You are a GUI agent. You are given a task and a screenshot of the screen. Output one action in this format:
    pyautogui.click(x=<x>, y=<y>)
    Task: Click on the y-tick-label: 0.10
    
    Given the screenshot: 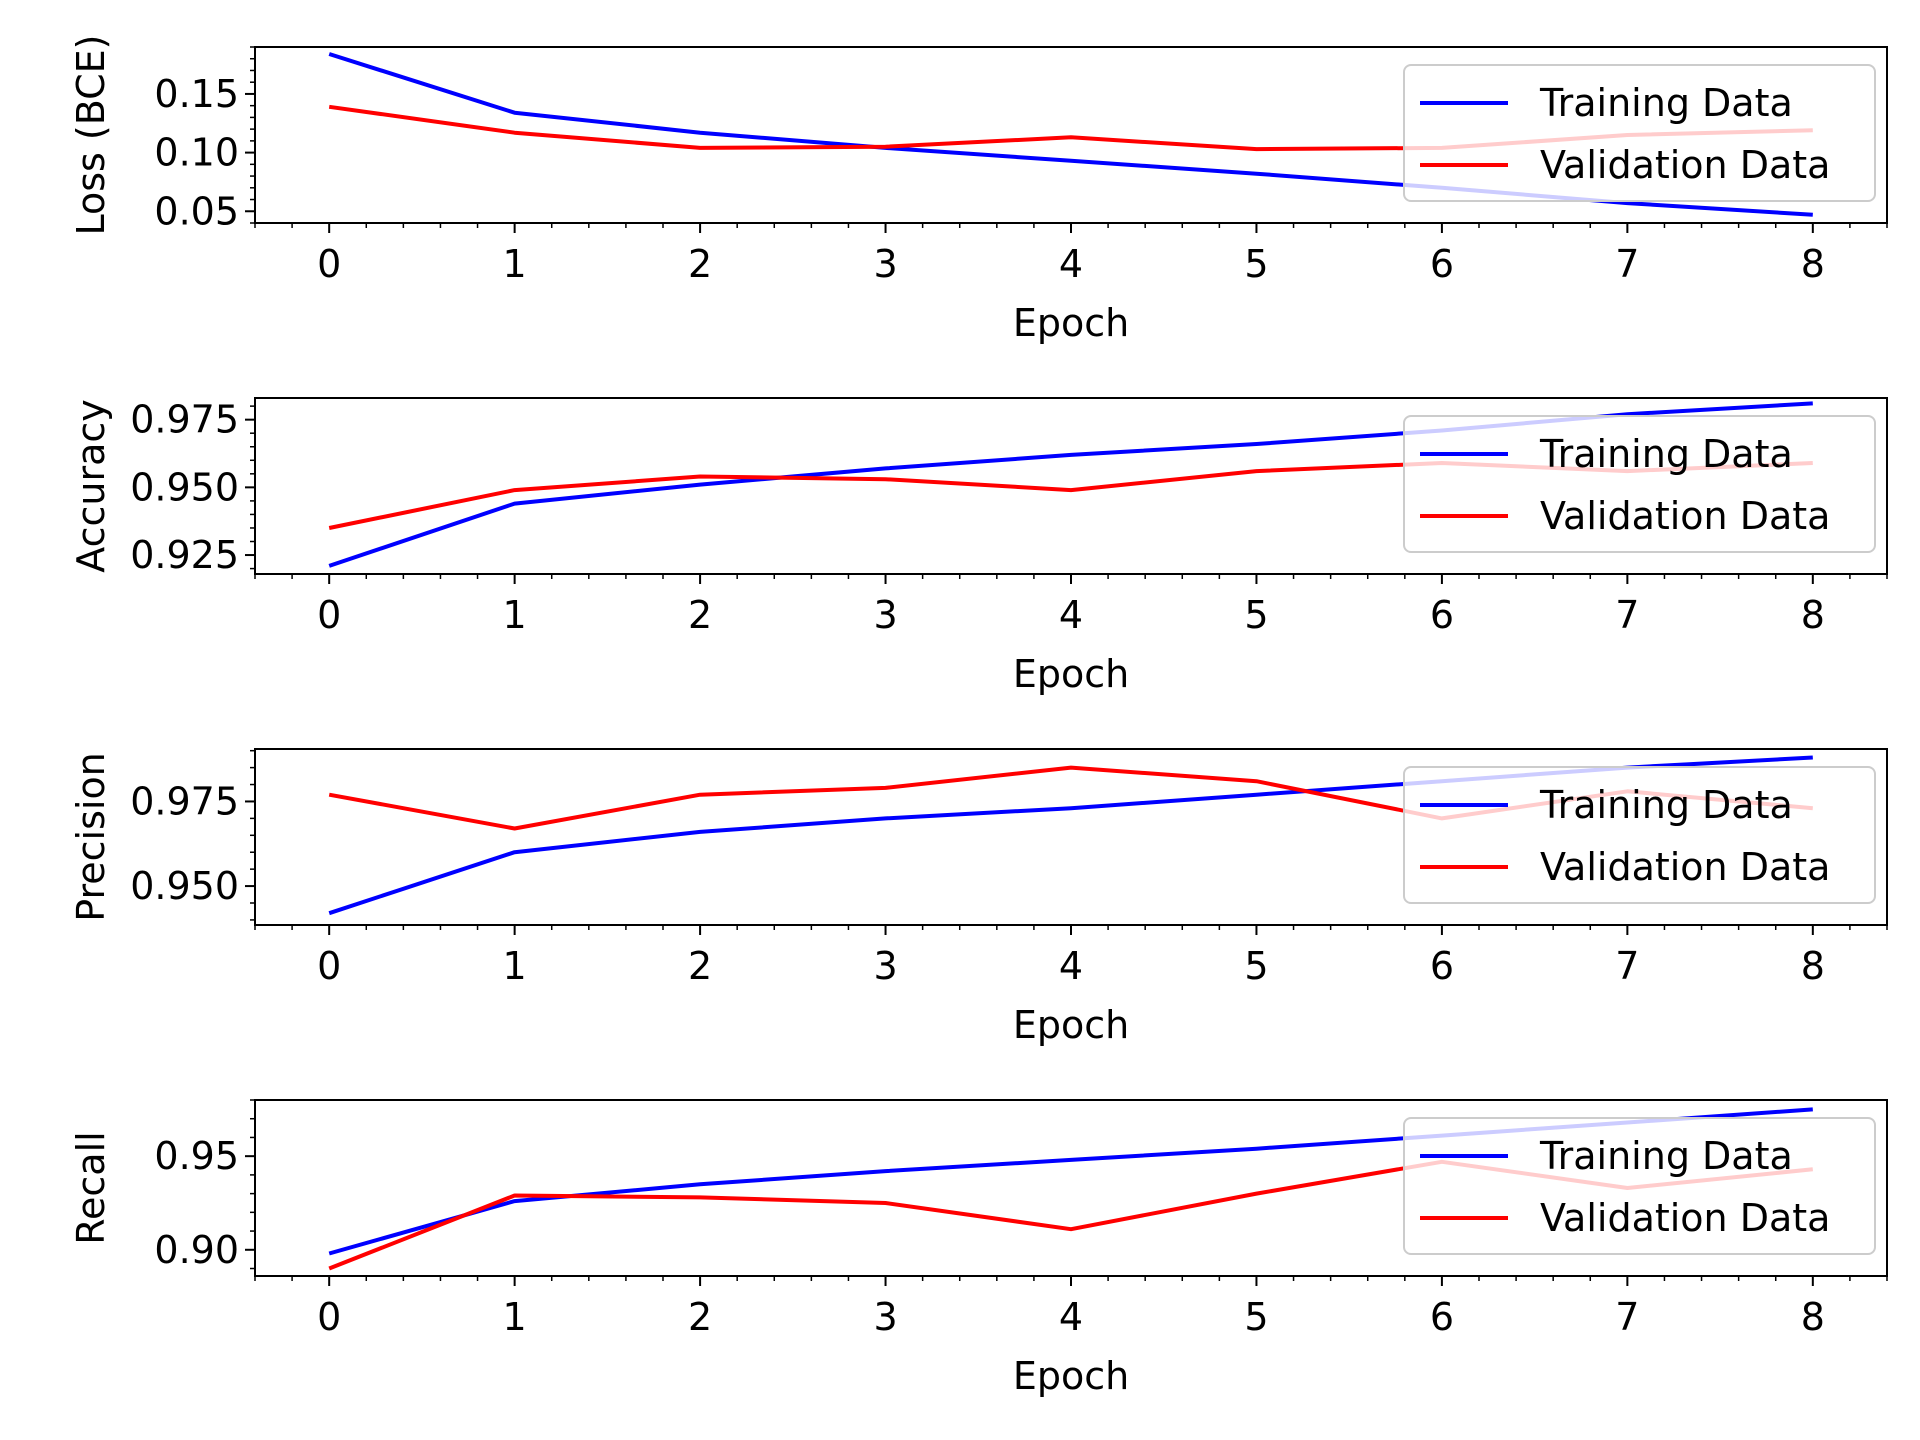 What is the action you would take?
    pyautogui.click(x=196, y=153)
    